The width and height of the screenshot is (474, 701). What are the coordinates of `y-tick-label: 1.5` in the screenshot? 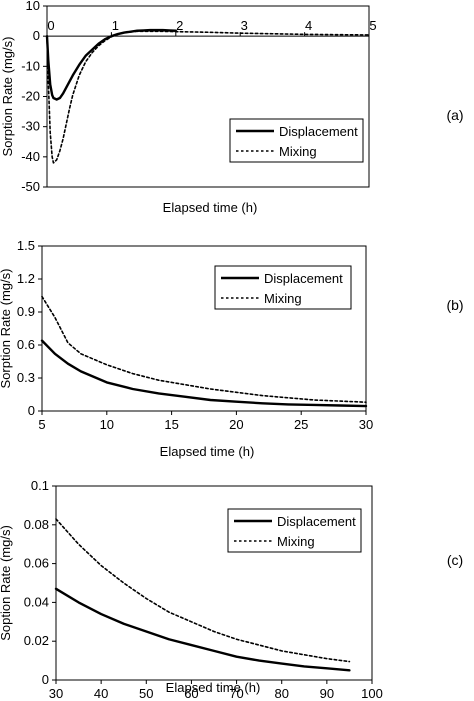 It's located at (26, 245).